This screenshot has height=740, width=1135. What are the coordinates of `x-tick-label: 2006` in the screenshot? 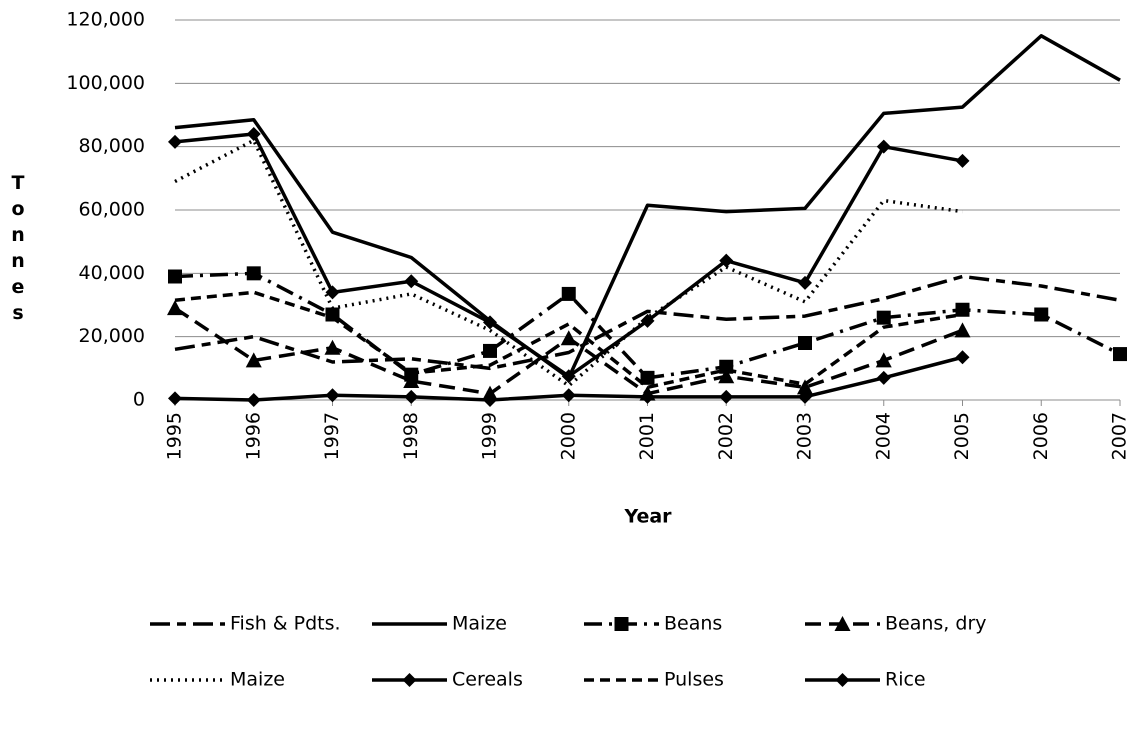 It's located at (1041, 436).